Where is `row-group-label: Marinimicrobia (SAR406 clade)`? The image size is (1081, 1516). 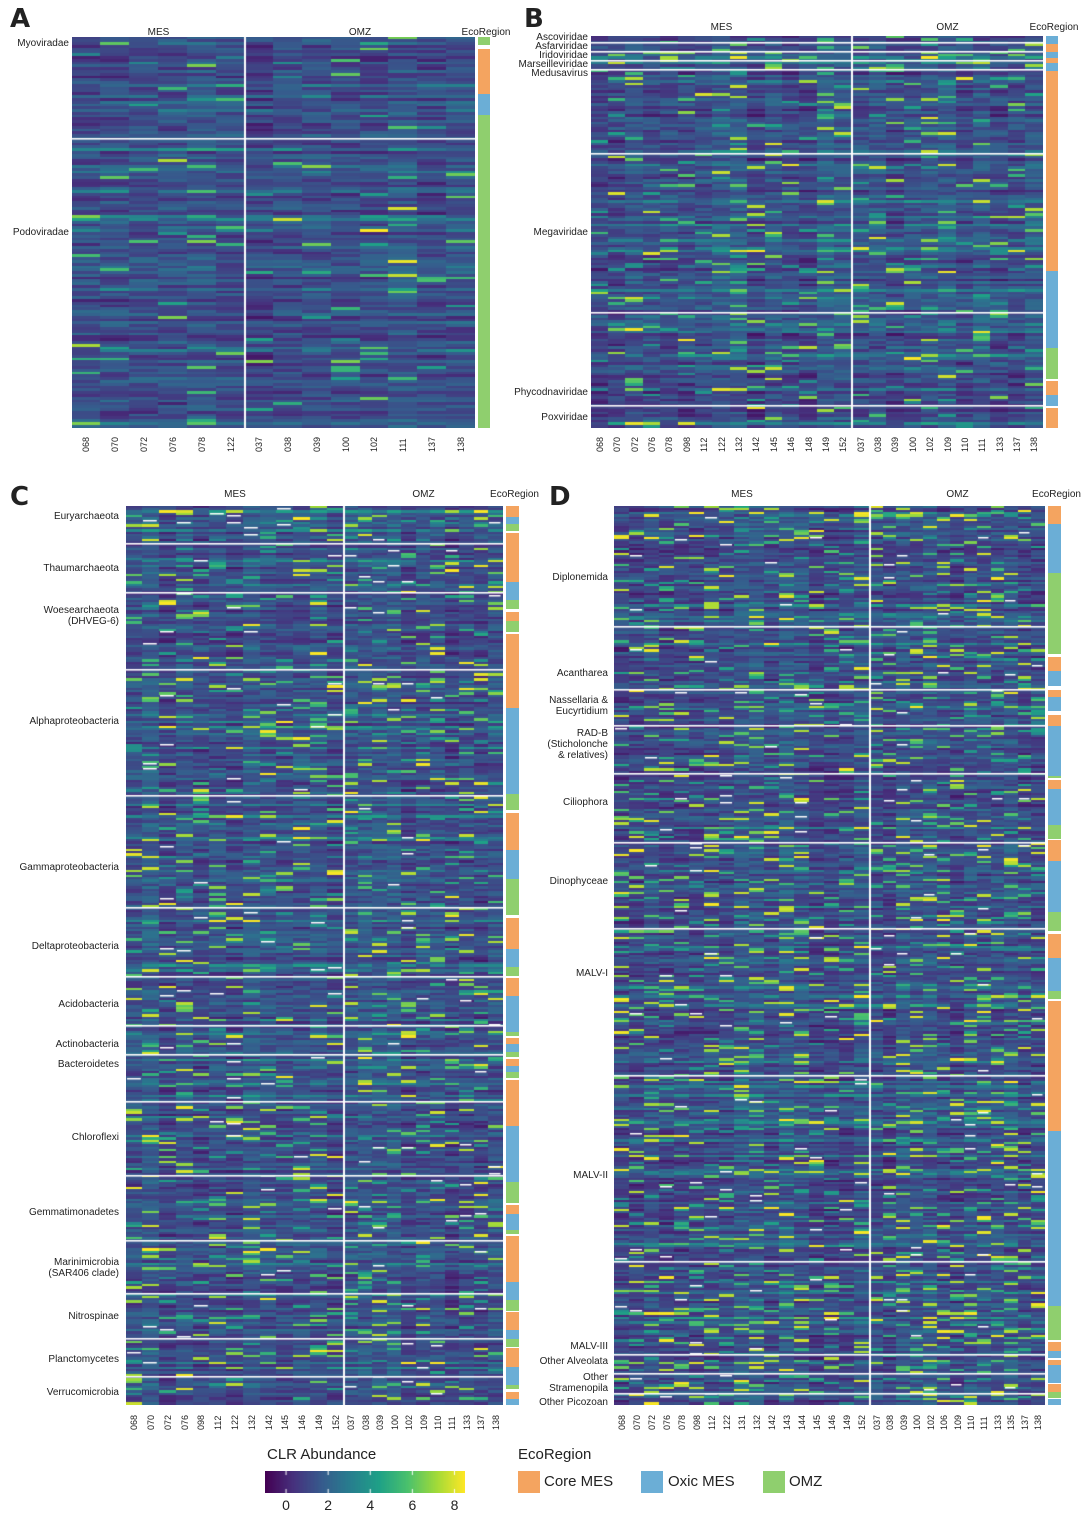 row-group-label: Marinimicrobia (SAR406 clade) is located at coordinates (83, 1268).